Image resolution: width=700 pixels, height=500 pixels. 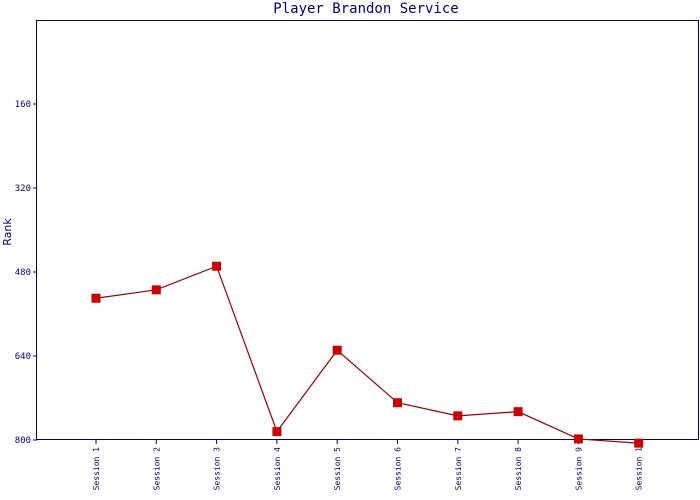 I want to click on y-tick-label: 640, so click(x=23, y=357).